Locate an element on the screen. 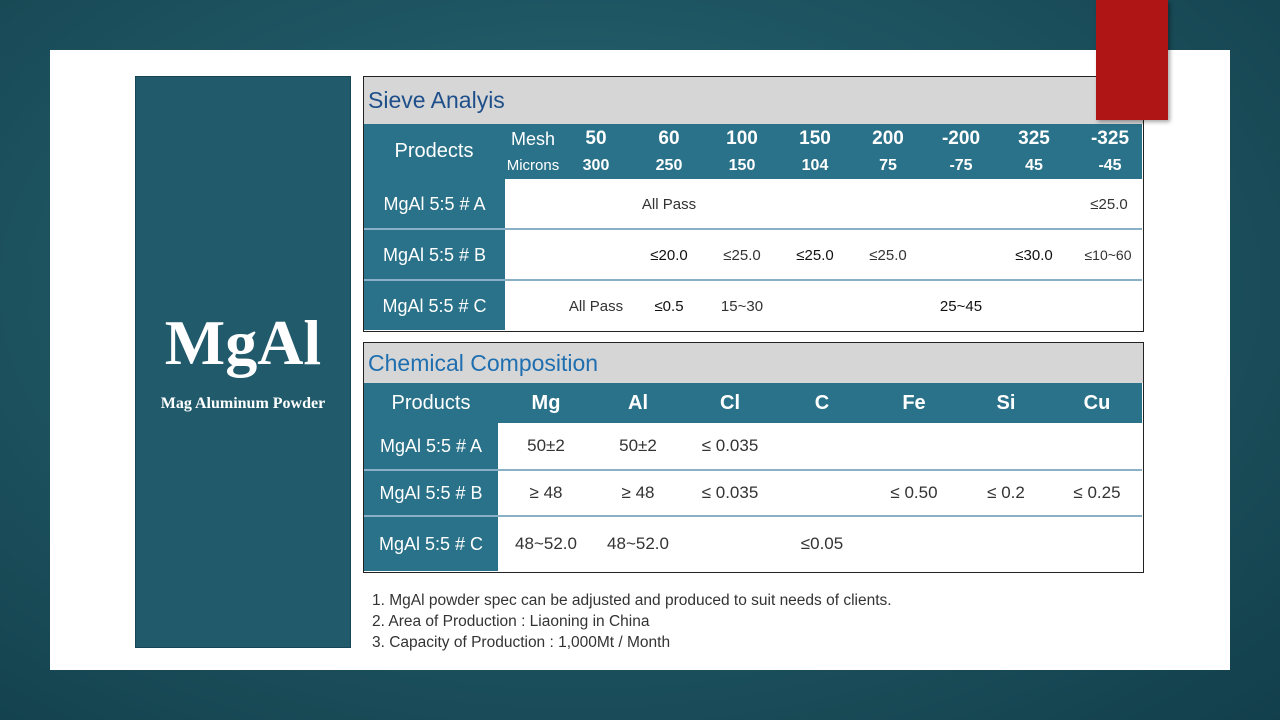 Image resolution: width=1280 pixels, height=720 pixels. mesh-minus-325: -325 is located at coordinates (1110, 138).